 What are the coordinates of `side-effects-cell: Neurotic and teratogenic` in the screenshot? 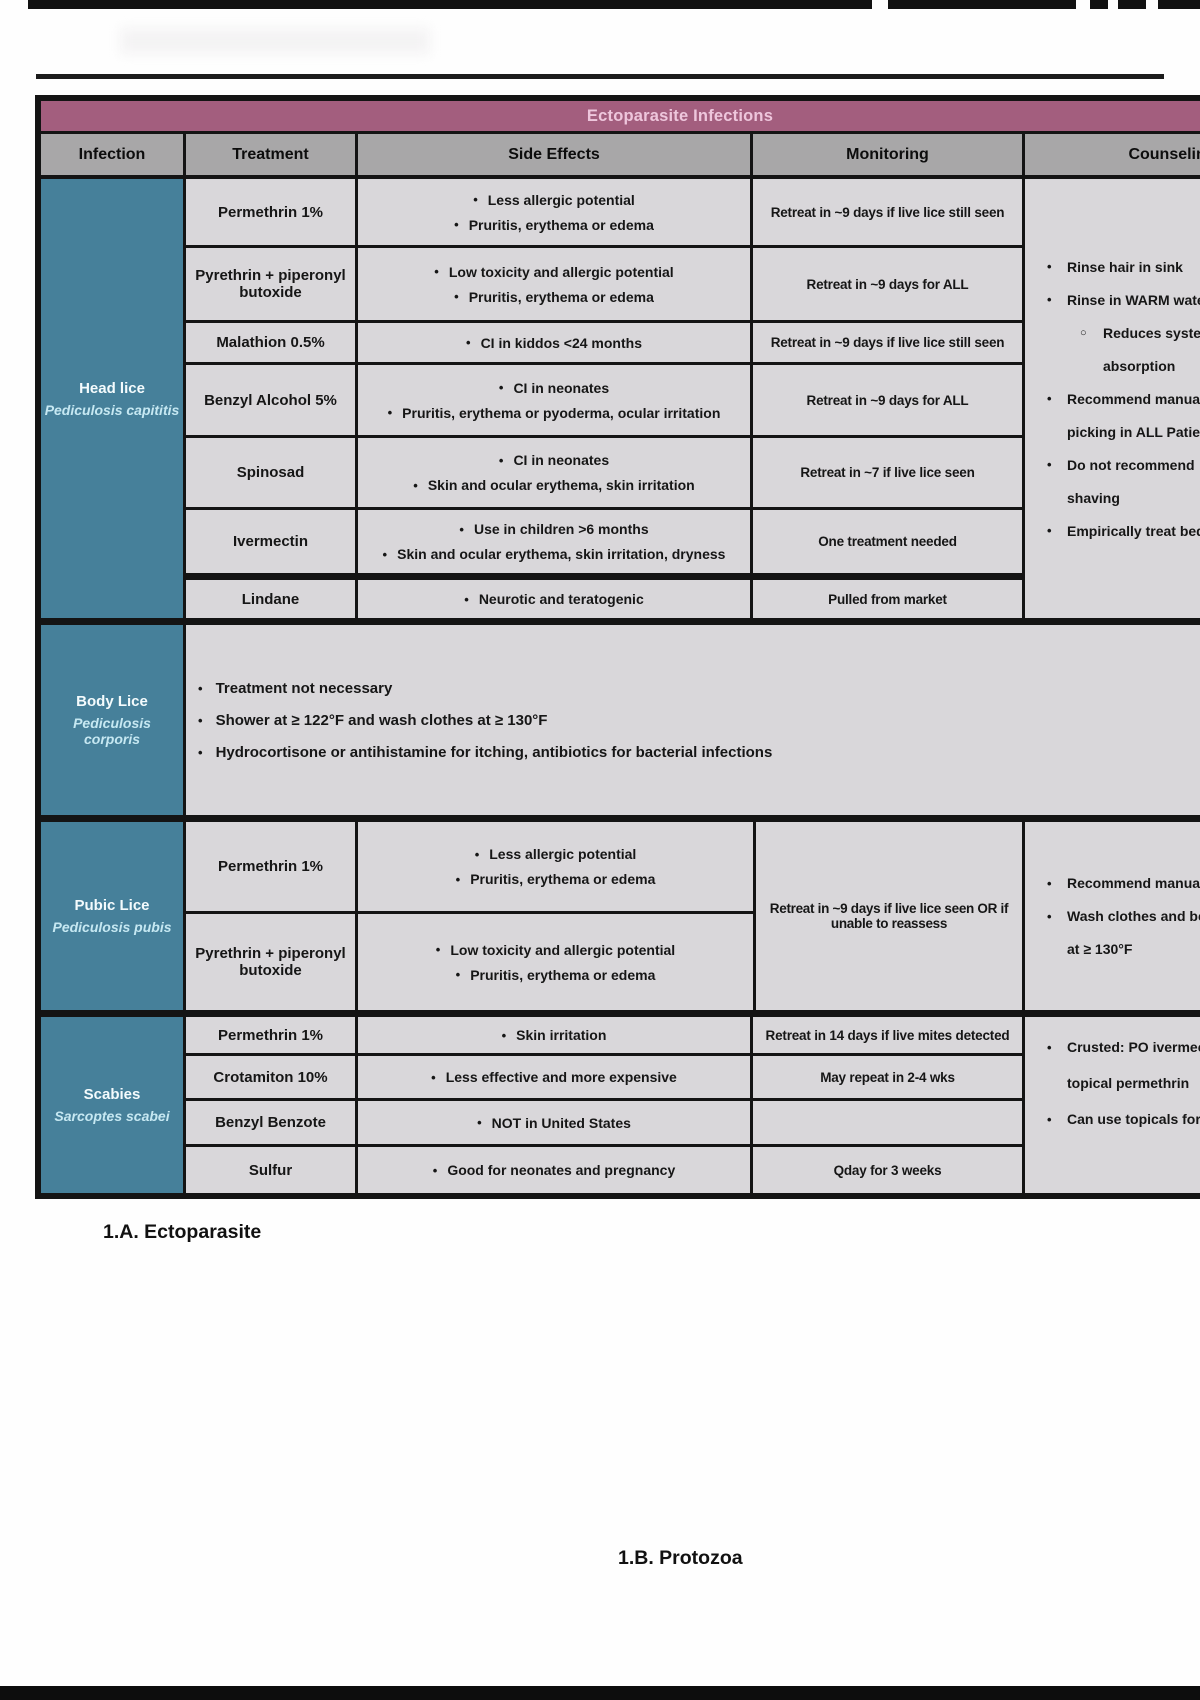 It's located at (555, 599).